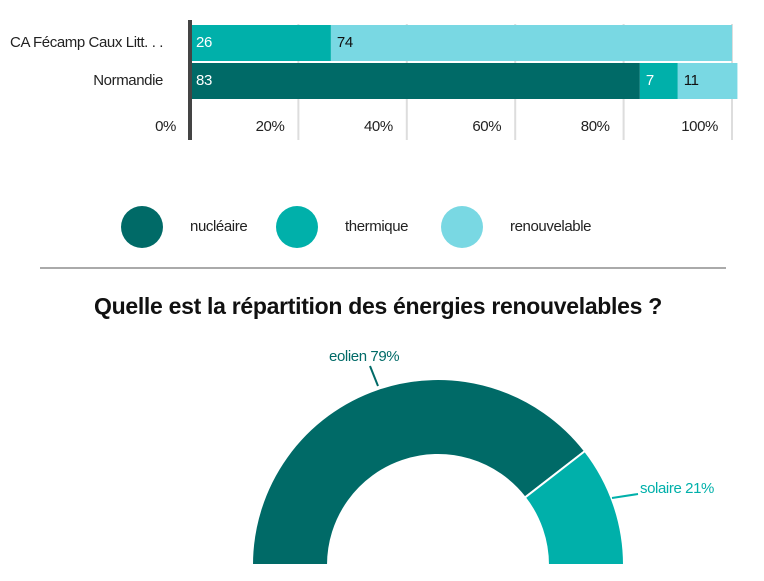  What do you see at coordinates (691, 80) in the screenshot?
I see `bar-value-label: 11` at bounding box center [691, 80].